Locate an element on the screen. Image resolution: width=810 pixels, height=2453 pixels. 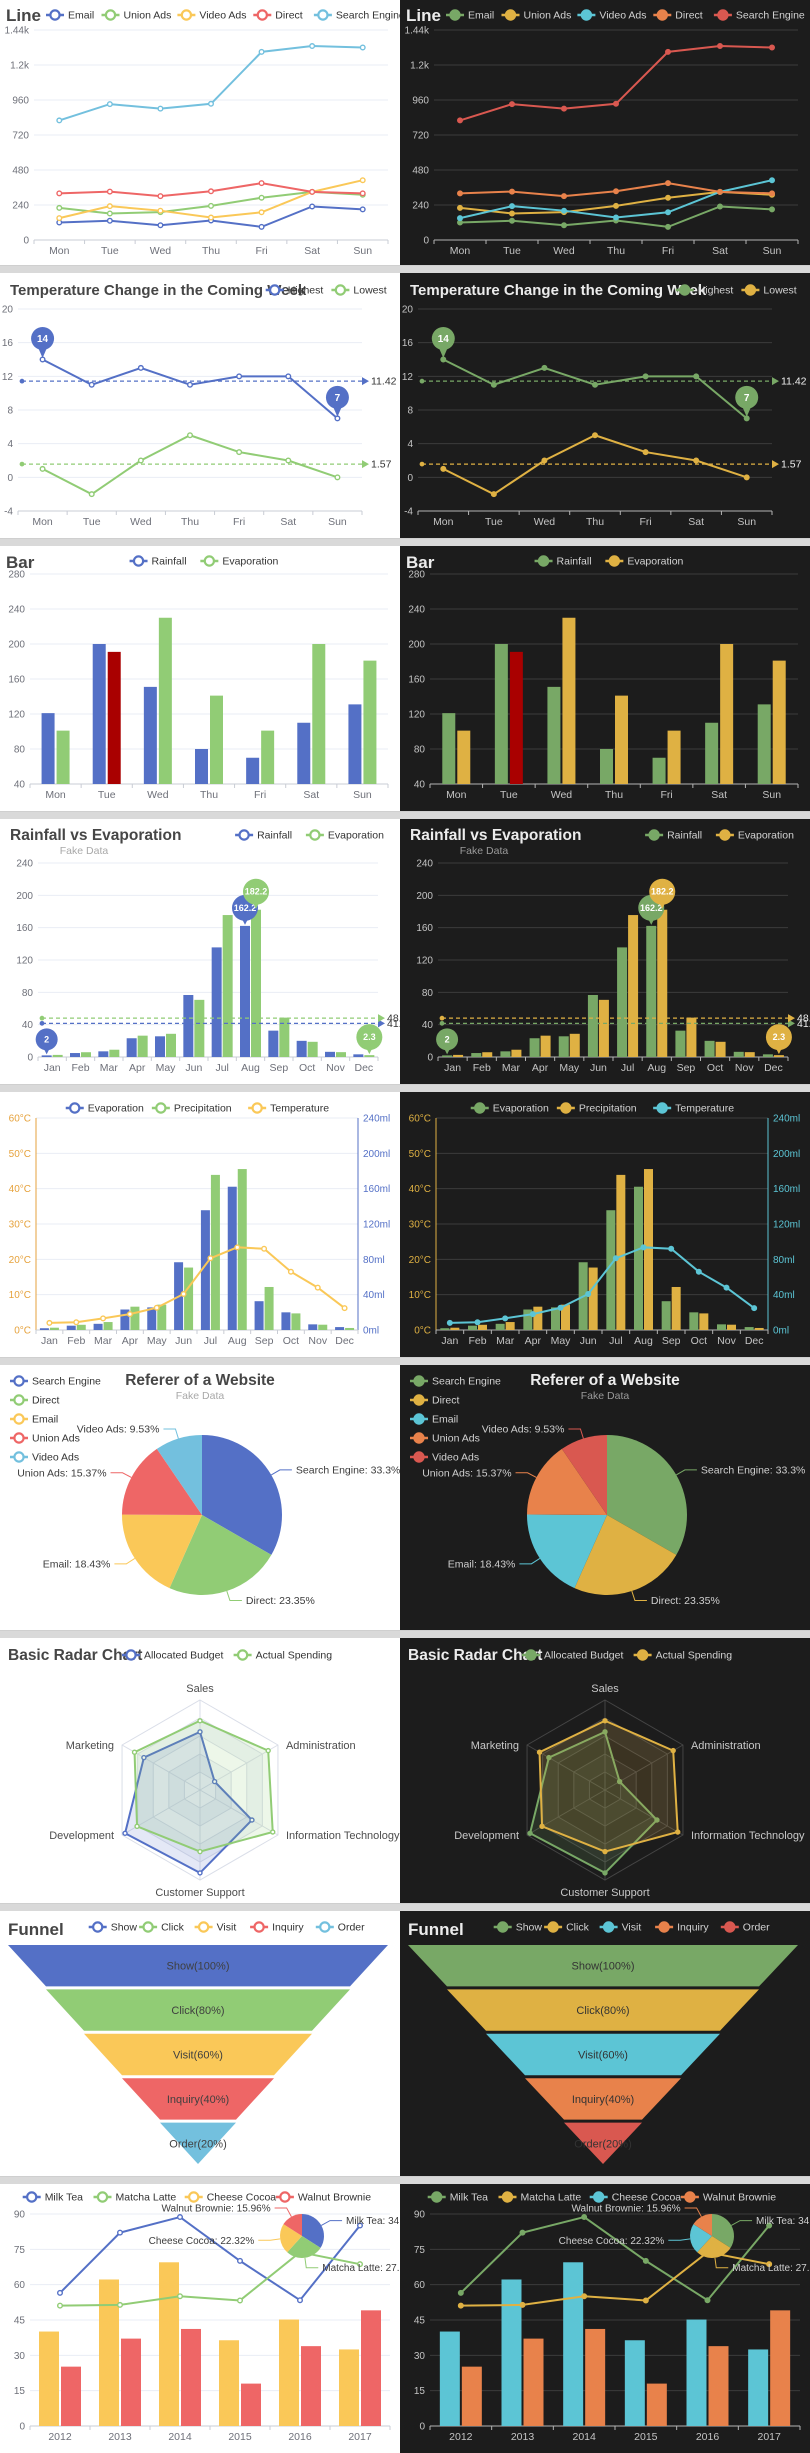
bar-precipitation is located at coordinates (108, 1326).